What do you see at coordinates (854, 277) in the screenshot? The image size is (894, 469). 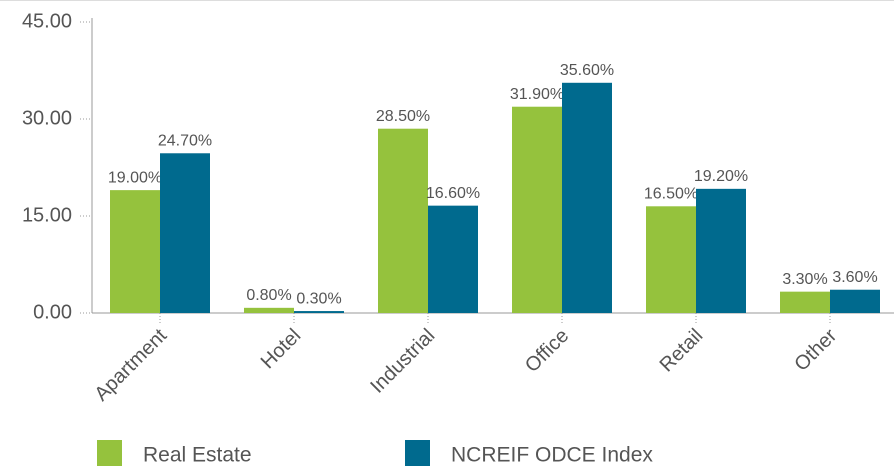 I see `value-label: 3.60%` at bounding box center [854, 277].